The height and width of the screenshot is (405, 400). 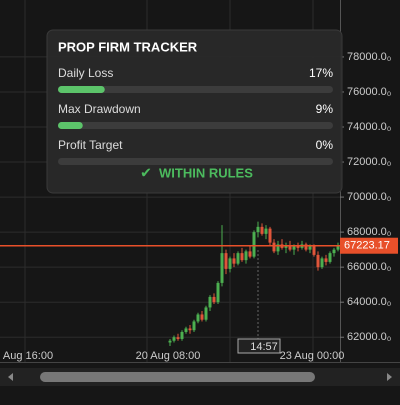 What do you see at coordinates (146, 173) in the screenshot?
I see `status-icon: ✔` at bounding box center [146, 173].